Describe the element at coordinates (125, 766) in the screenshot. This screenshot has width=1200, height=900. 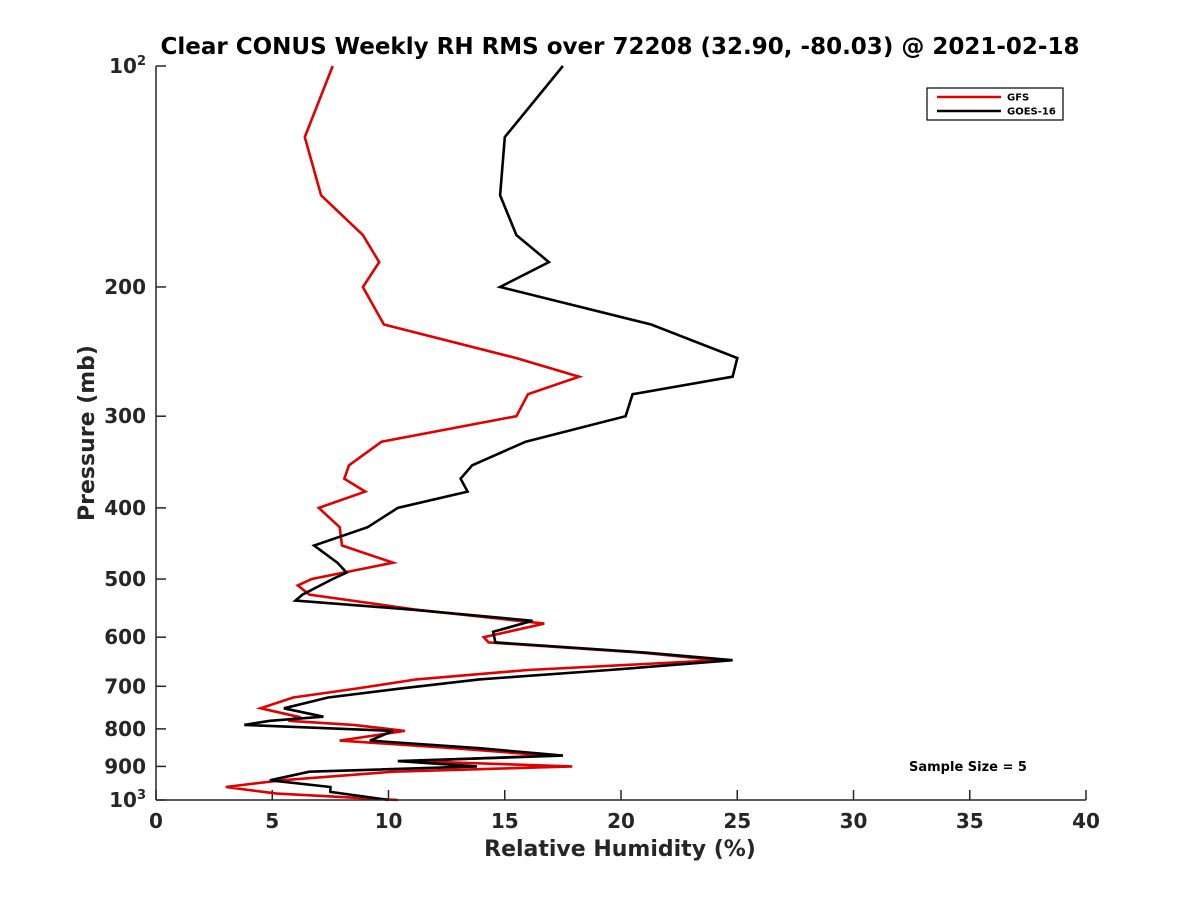
I see `y-tick-label: 900` at that location.